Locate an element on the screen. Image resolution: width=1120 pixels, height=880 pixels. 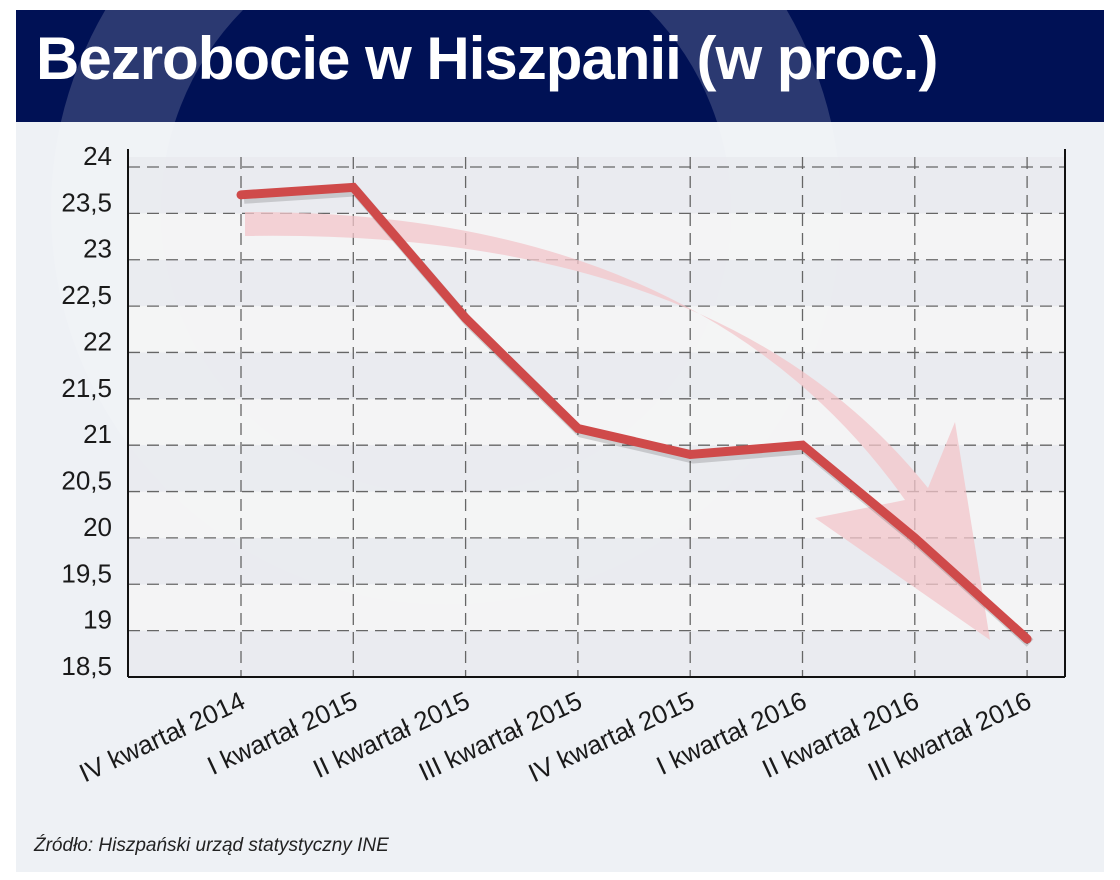
y-tick-label: 19 is located at coordinates (97, 620).